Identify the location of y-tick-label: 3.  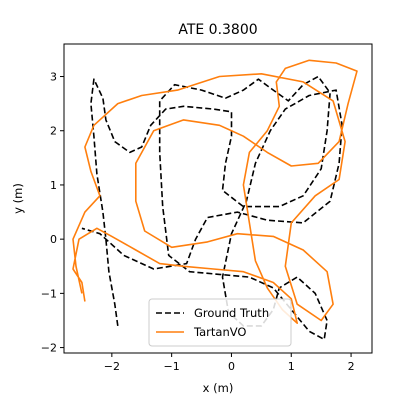
(53, 77).